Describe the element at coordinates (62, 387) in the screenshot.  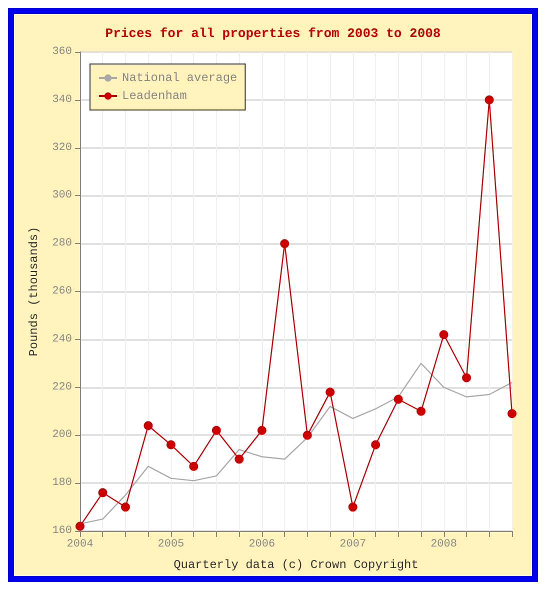
I see `y-tick-label: 220` at that location.